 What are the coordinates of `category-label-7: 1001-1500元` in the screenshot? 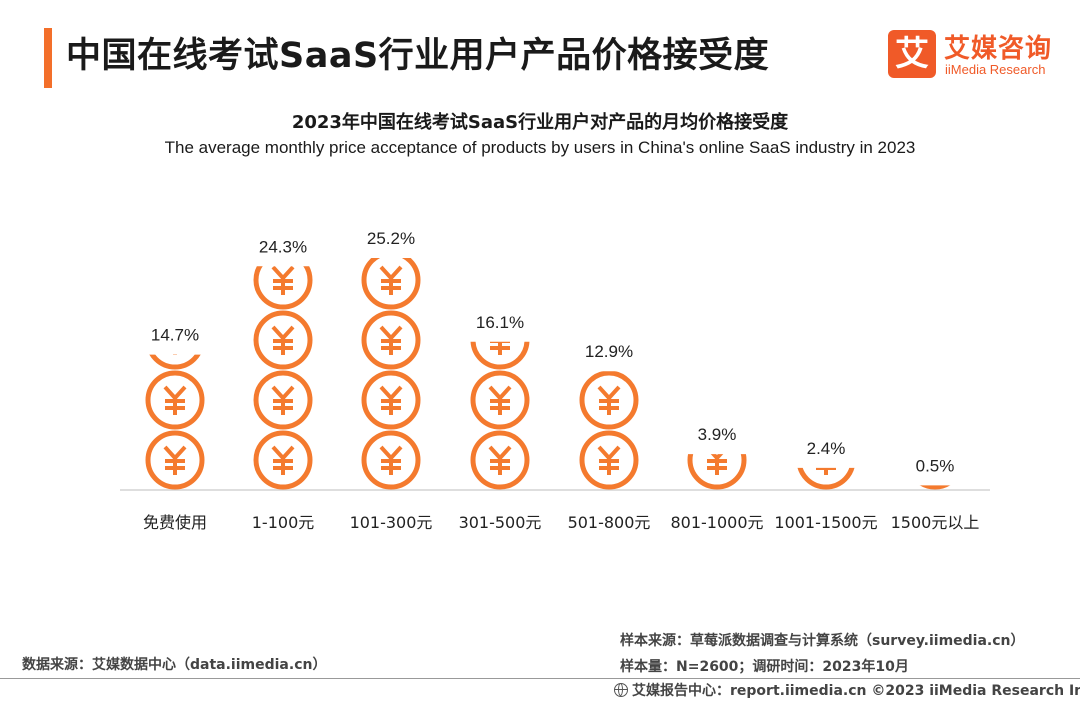 It's located at (825, 522).